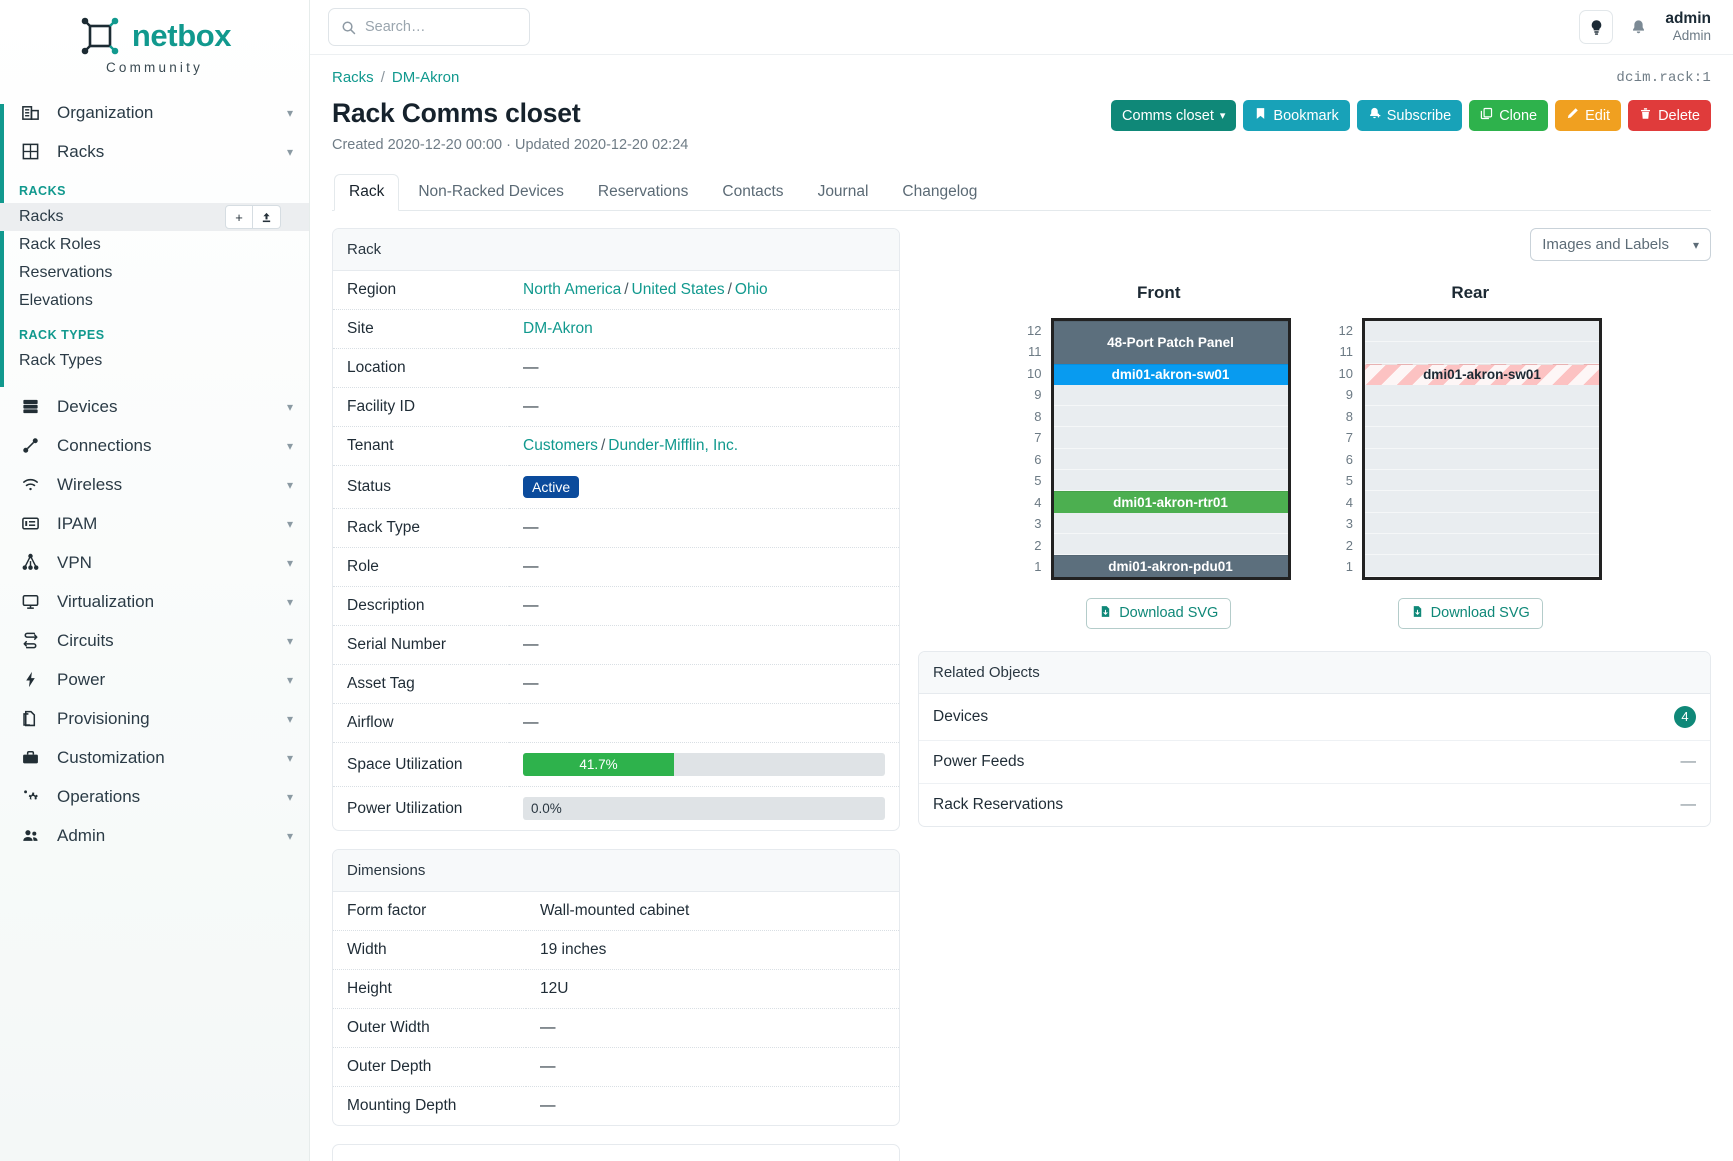  Describe the element at coordinates (1470, 292) in the screenshot. I see `rear-elevation-title: Rear` at that location.